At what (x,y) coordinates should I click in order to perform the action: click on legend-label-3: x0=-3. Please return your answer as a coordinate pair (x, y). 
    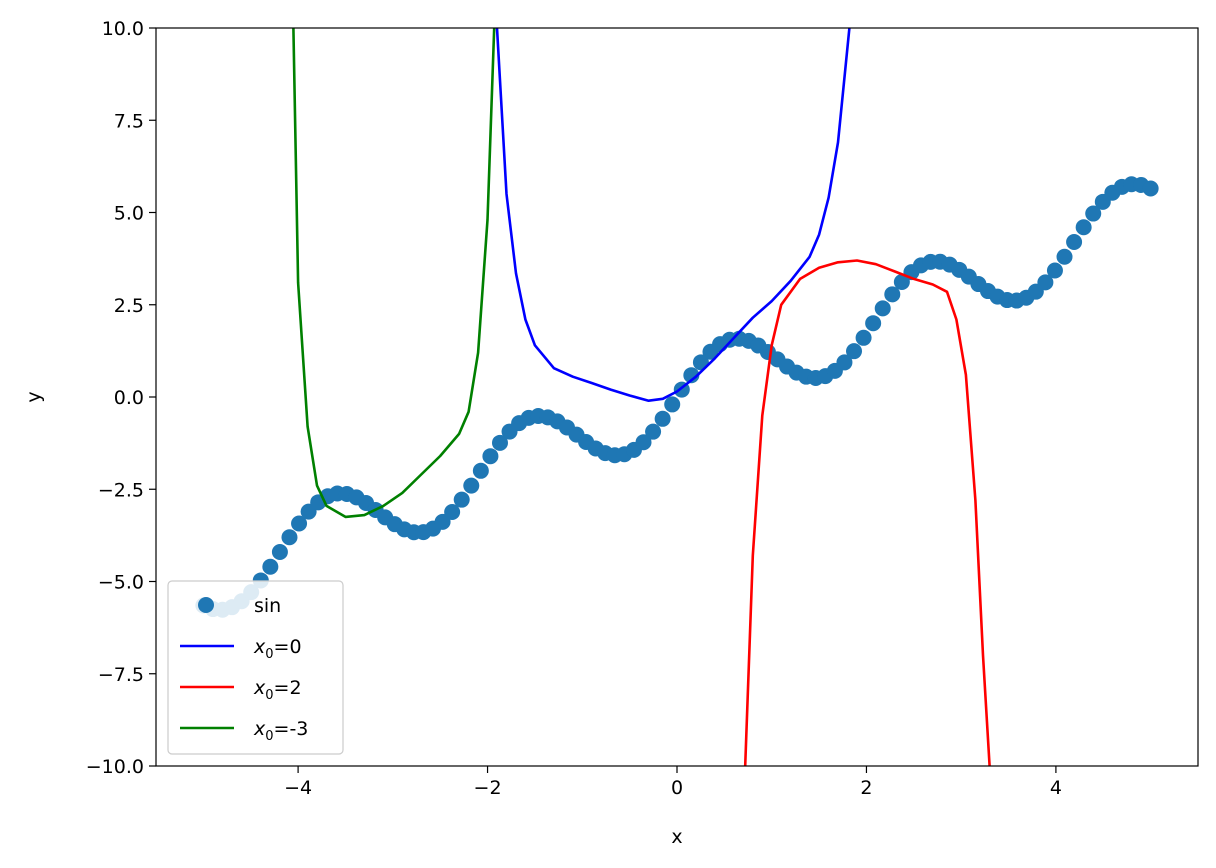
    Looking at the image, I should click on (280, 731).